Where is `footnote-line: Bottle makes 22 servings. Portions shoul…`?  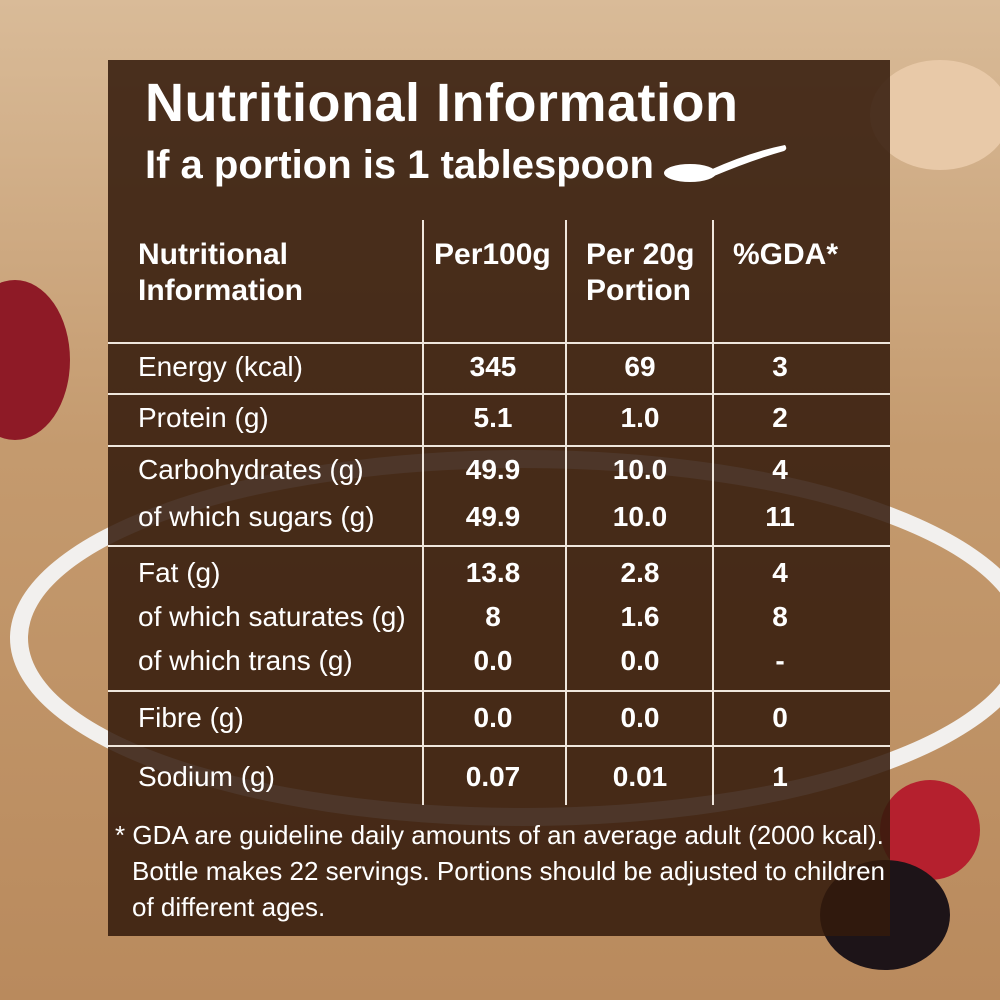
footnote-line: Bottle makes 22 servings. Portions shoul… is located at coordinates (508, 871).